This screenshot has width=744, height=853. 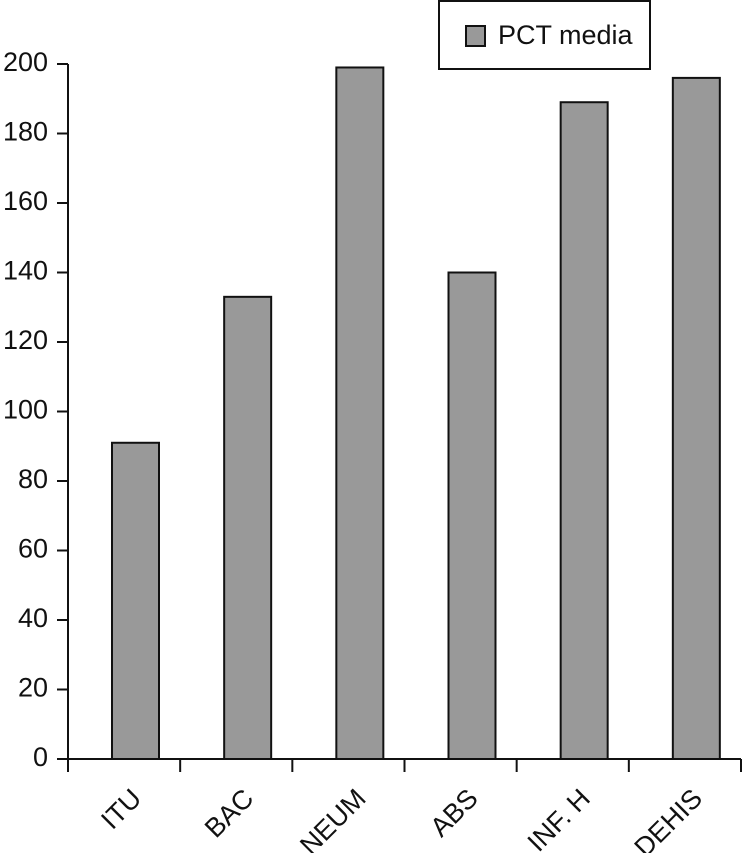 What do you see at coordinates (229, 813) in the screenshot?
I see `x-tick-label: BAC` at bounding box center [229, 813].